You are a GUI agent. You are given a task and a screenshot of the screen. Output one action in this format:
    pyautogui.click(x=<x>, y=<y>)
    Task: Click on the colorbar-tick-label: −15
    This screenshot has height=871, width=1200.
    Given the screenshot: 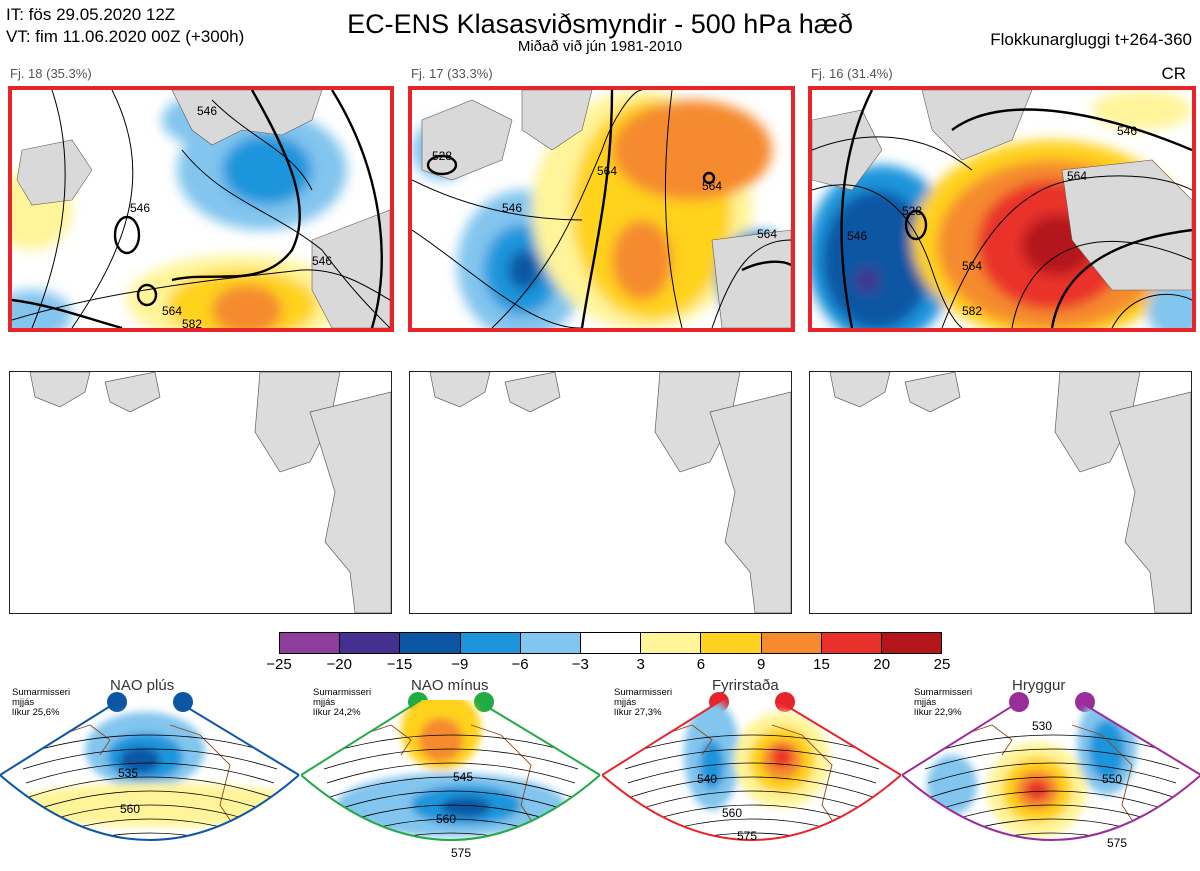 What is the action you would take?
    pyautogui.click(x=399, y=664)
    